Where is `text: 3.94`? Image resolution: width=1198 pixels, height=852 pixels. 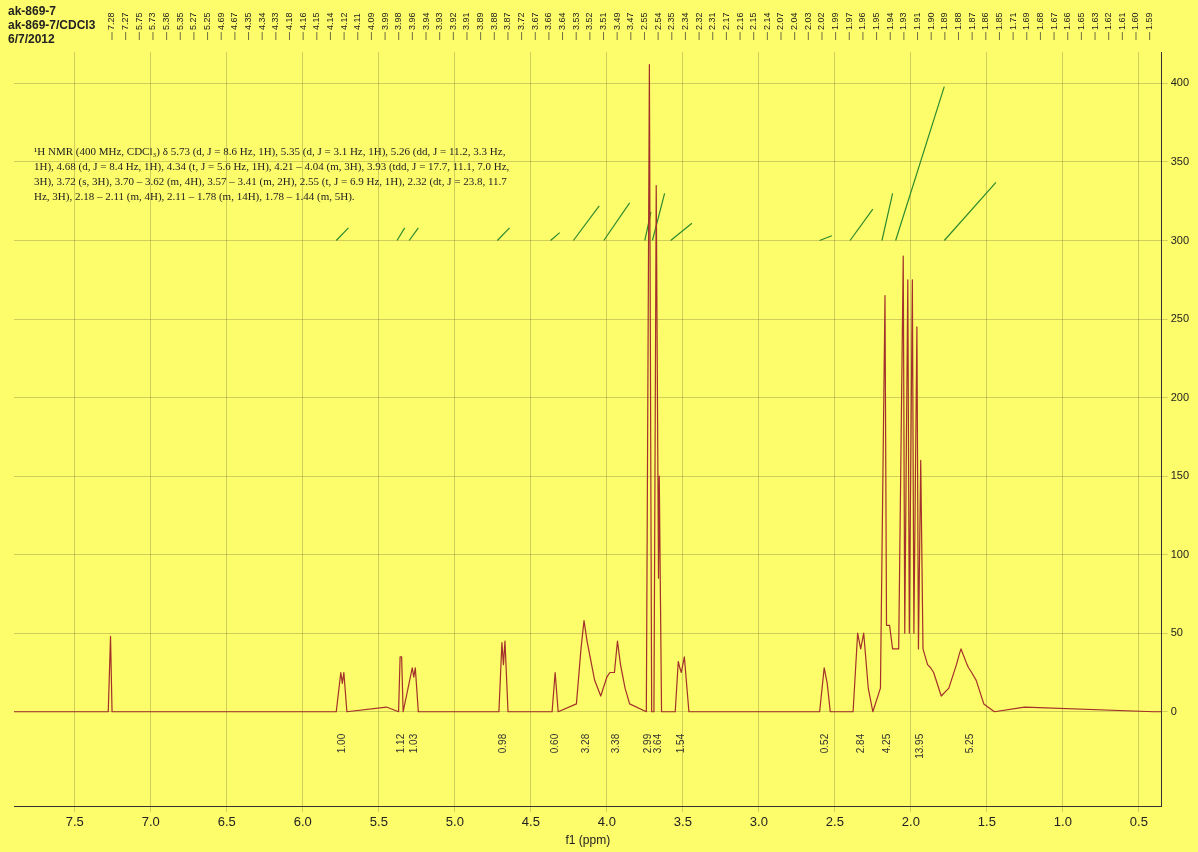
text: 3.94 is located at coordinates (425, 21).